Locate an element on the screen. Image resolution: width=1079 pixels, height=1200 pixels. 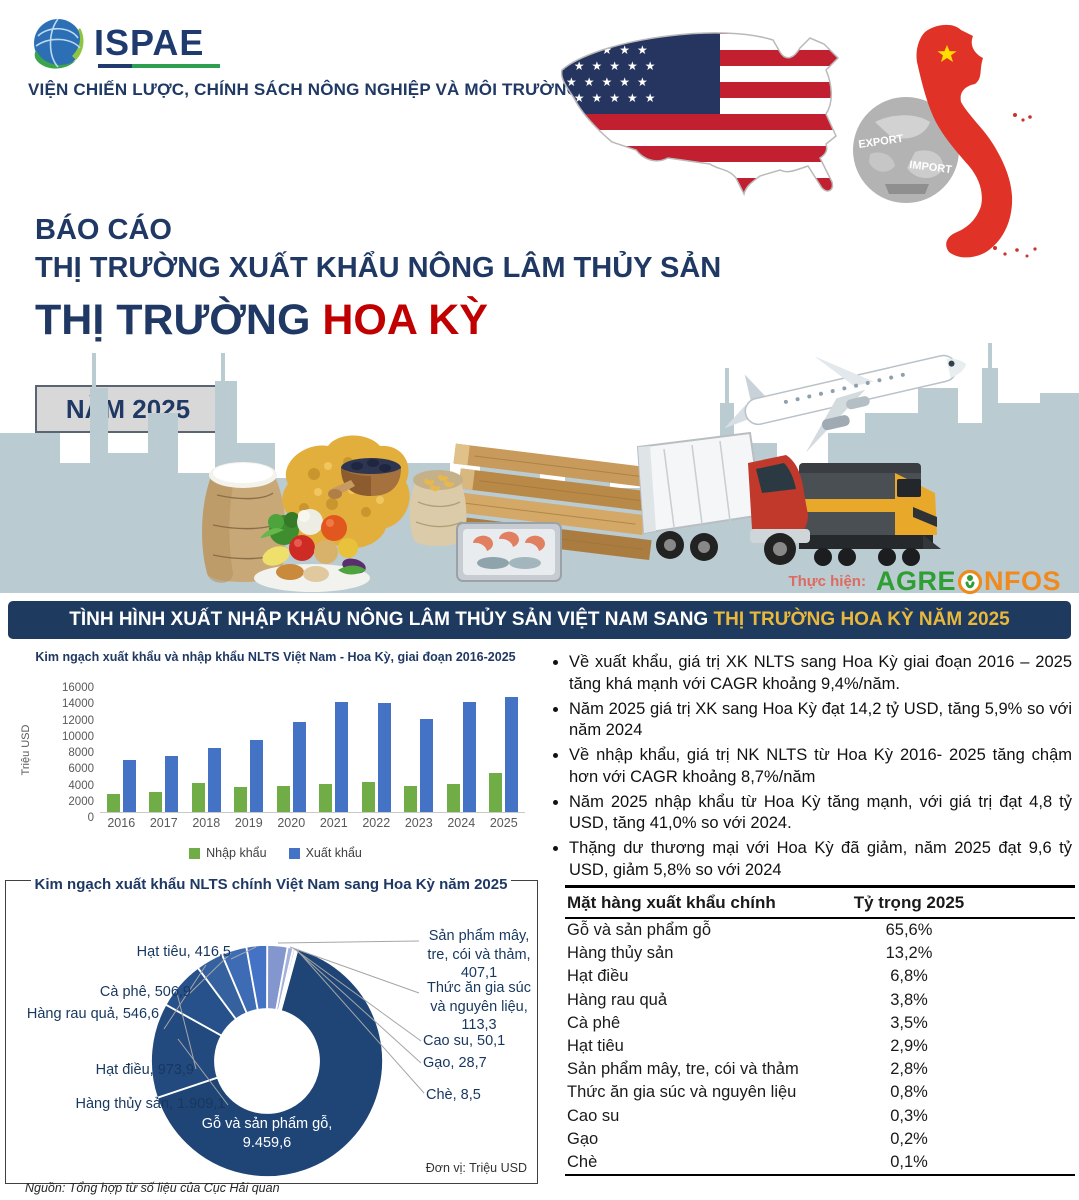
donut-callout-label: Hàng thủy sản, 1.909,1 is located at coordinates (150, 1104).